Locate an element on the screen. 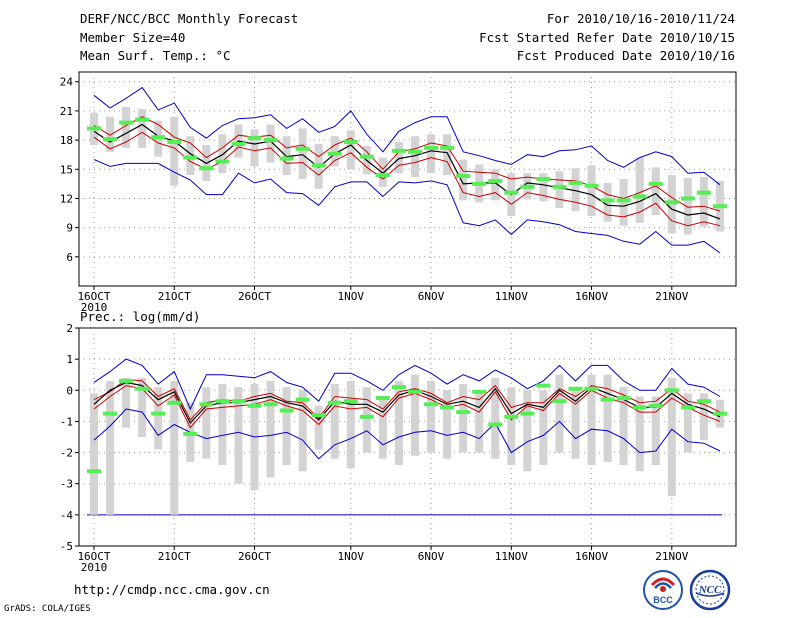 The image size is (800, 618). y-tick-label: -1 is located at coordinates (66, 421).